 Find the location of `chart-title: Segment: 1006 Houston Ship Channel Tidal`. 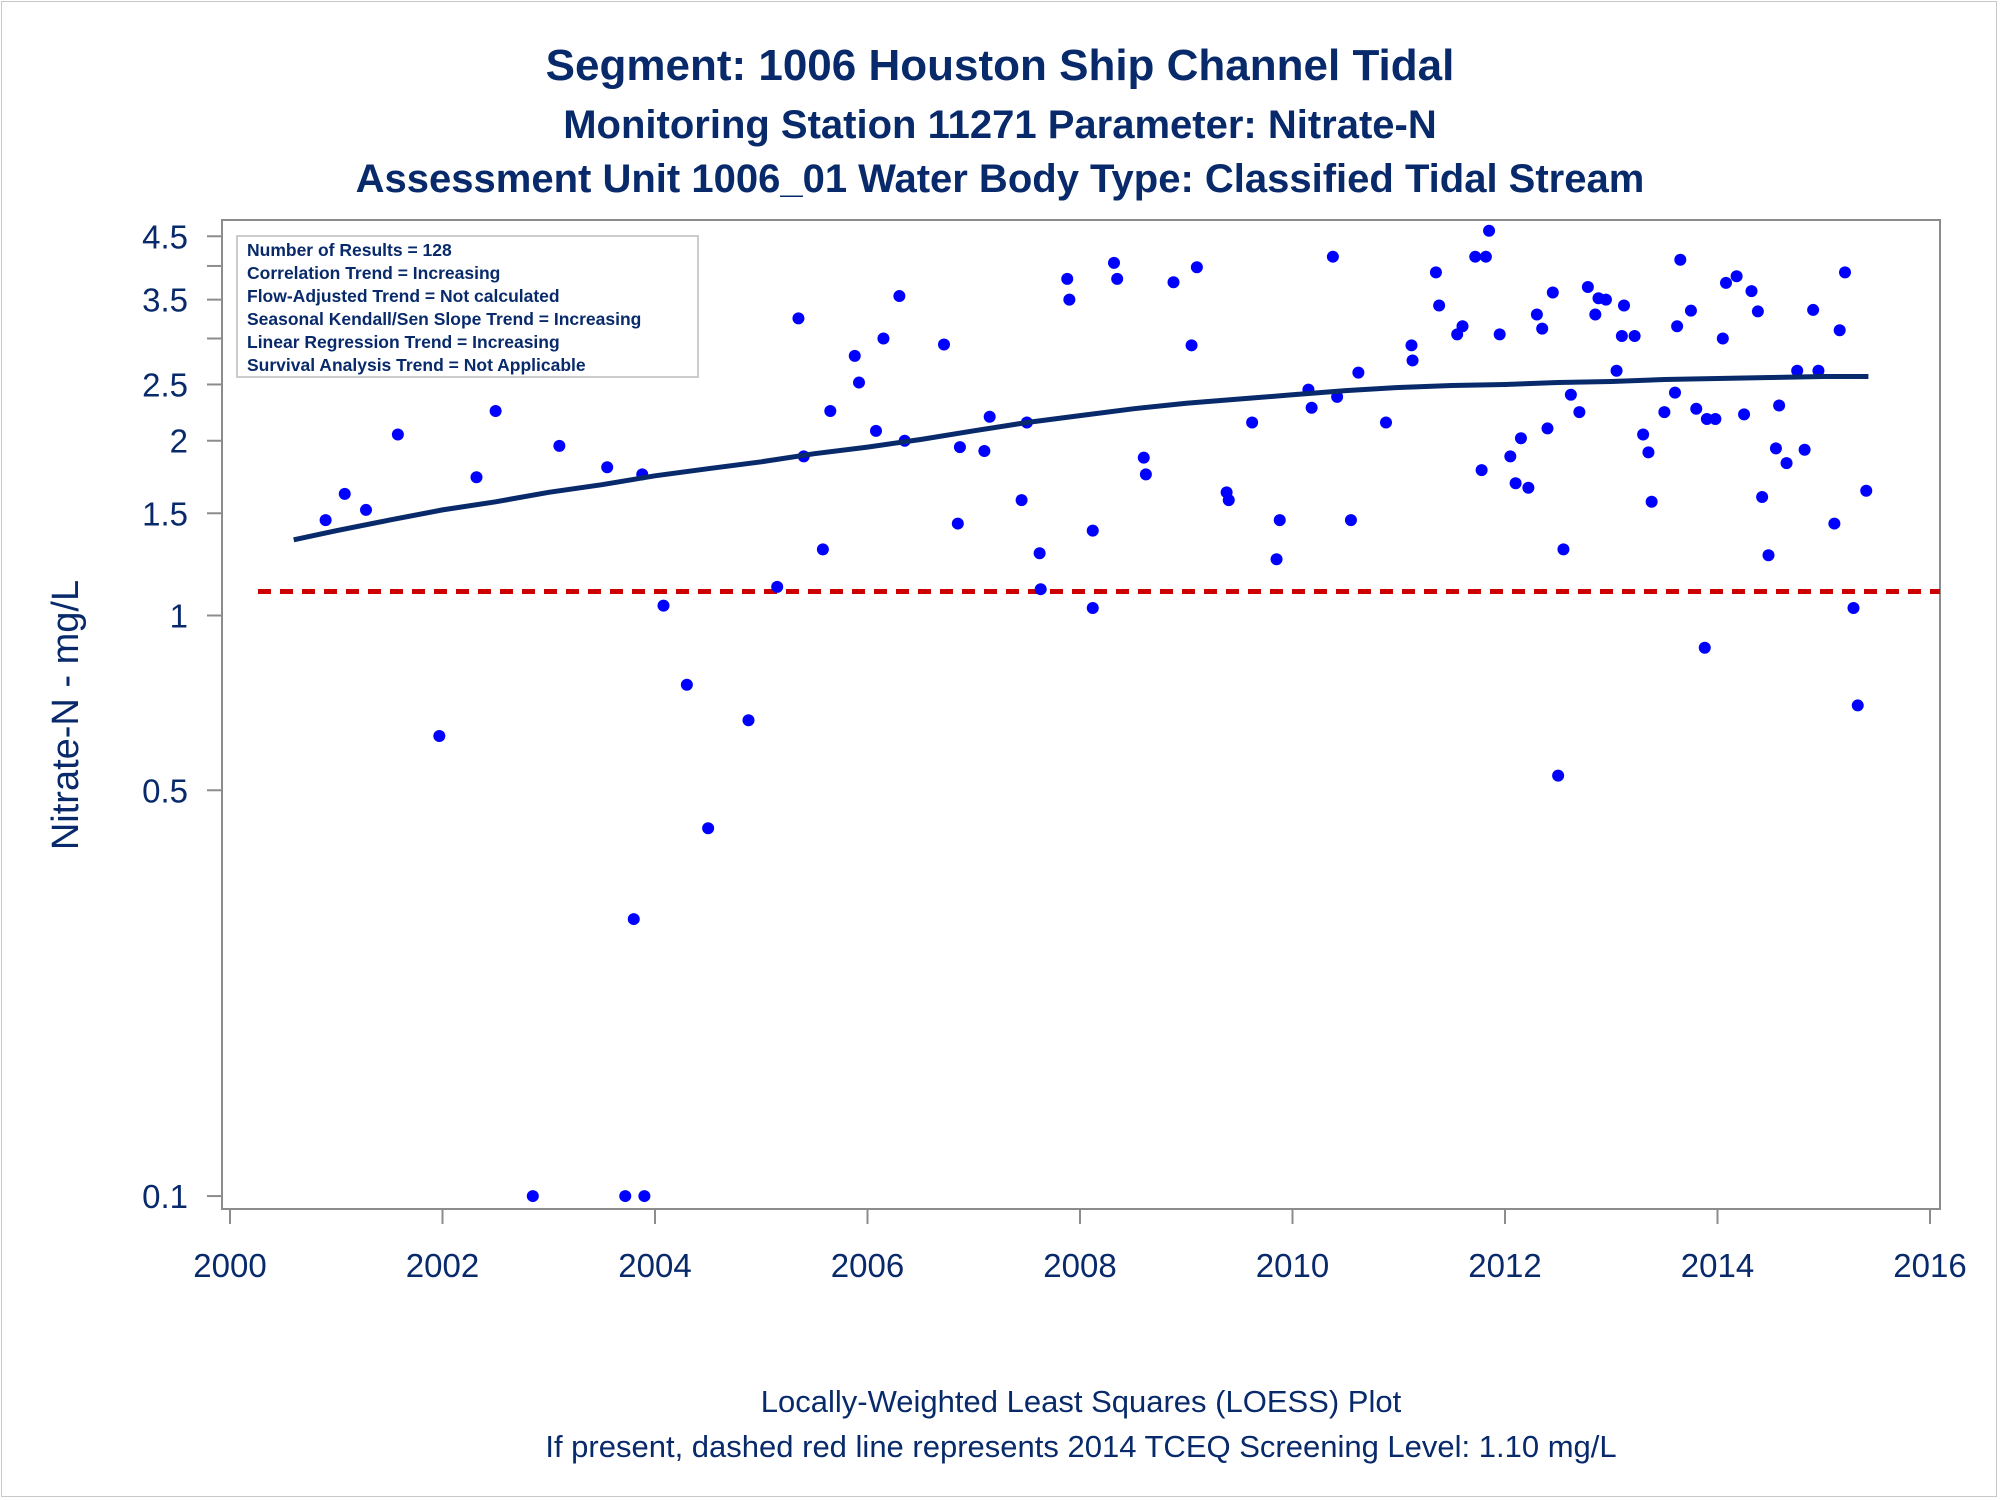

chart-title: Segment: 1006 Houston Ship Channel Tidal is located at coordinates (1000, 65).